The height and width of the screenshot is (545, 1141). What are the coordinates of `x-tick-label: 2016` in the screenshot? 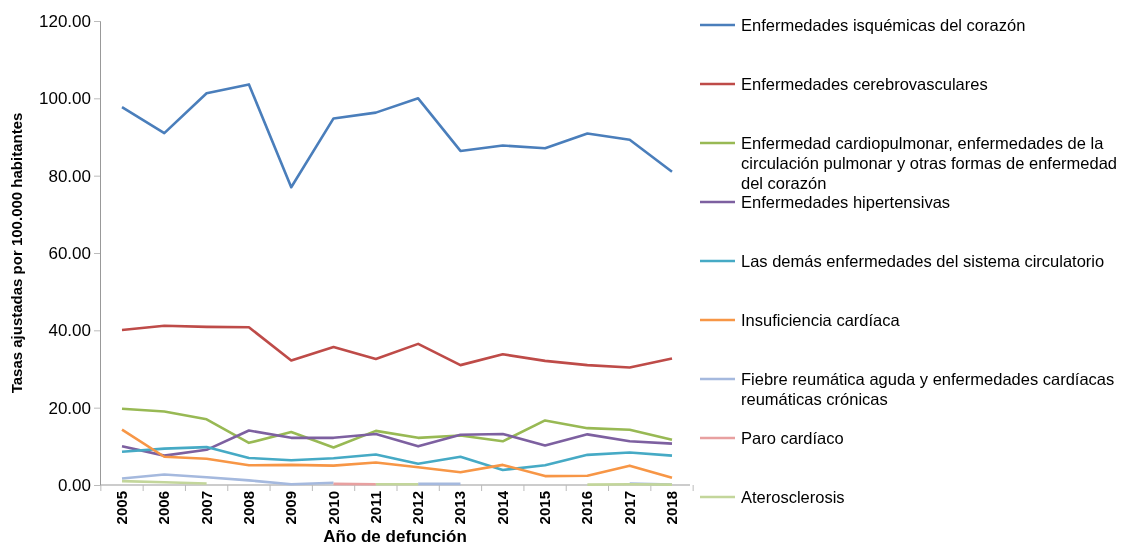 It's located at (587, 508).